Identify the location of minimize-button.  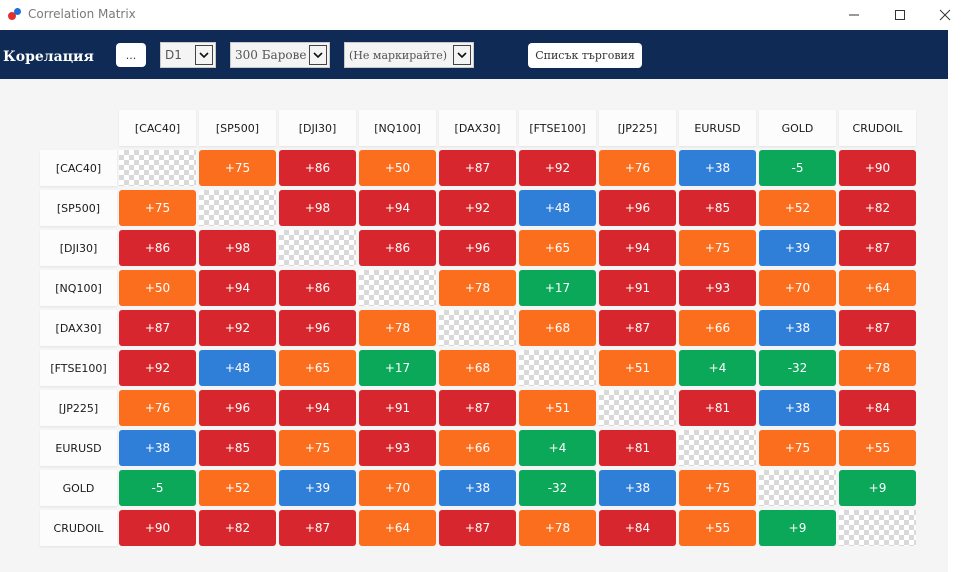
(854, 15).